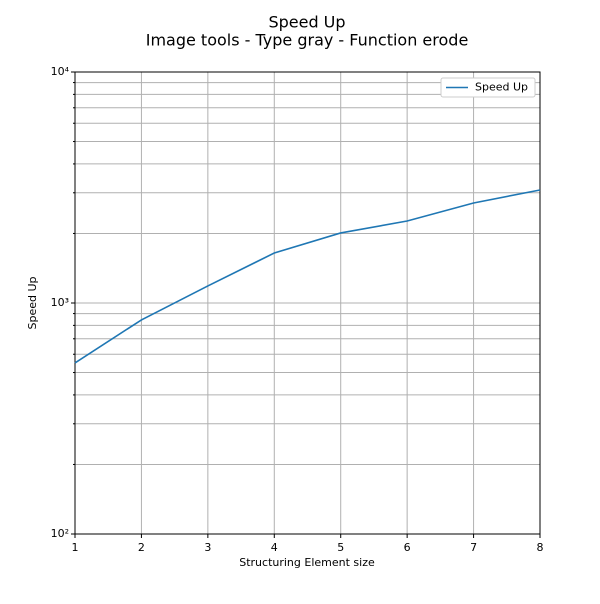 This screenshot has height=604, width=600. What do you see at coordinates (60, 71) in the screenshot?
I see `y-tick-label: 10⁴` at bounding box center [60, 71].